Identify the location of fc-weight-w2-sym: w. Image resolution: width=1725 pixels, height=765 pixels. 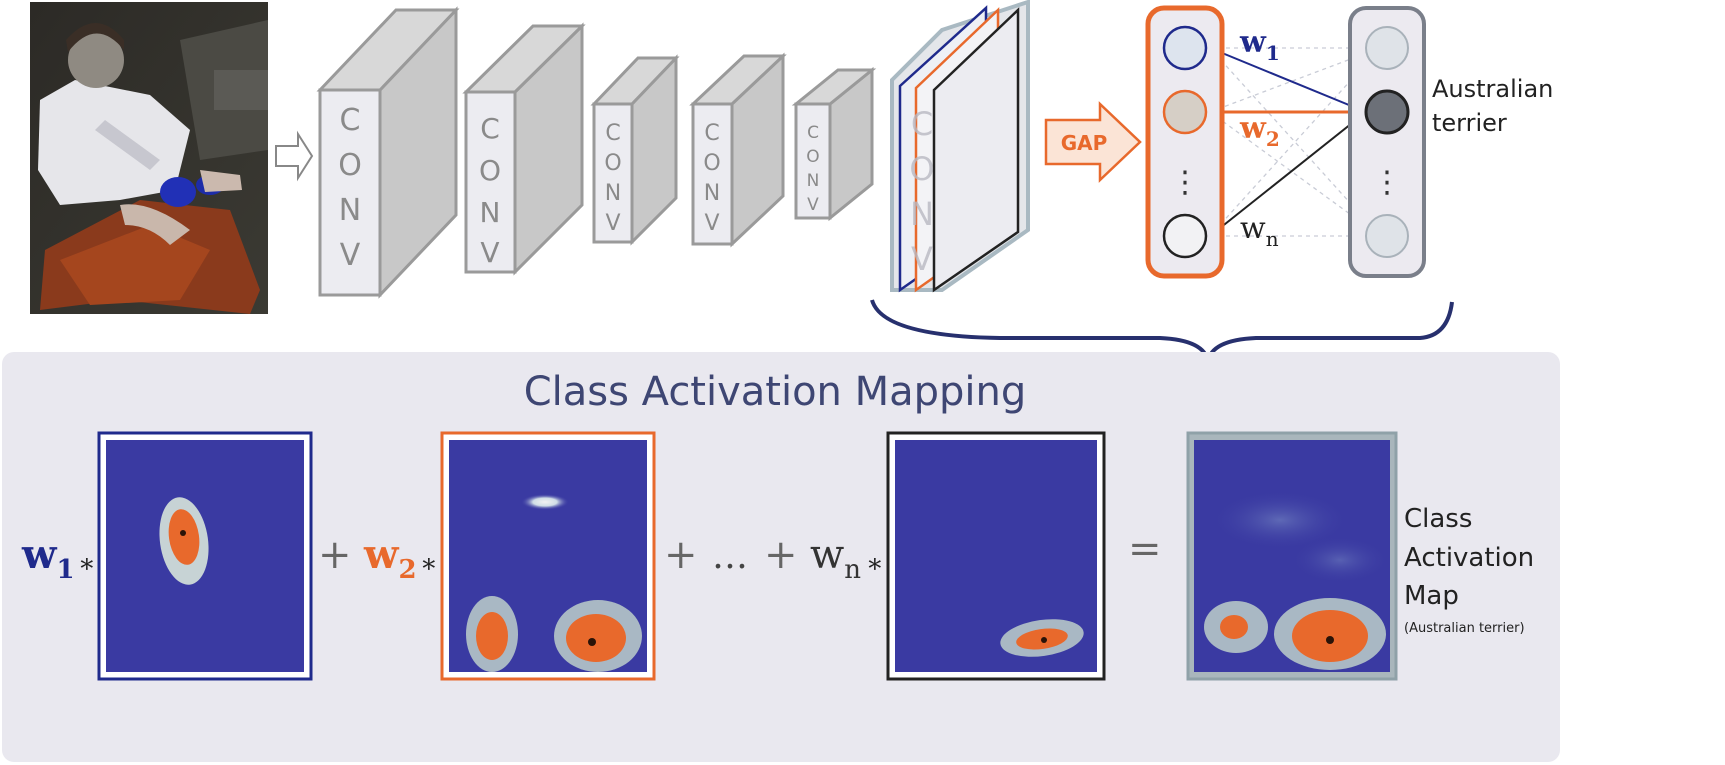
(1253, 128).